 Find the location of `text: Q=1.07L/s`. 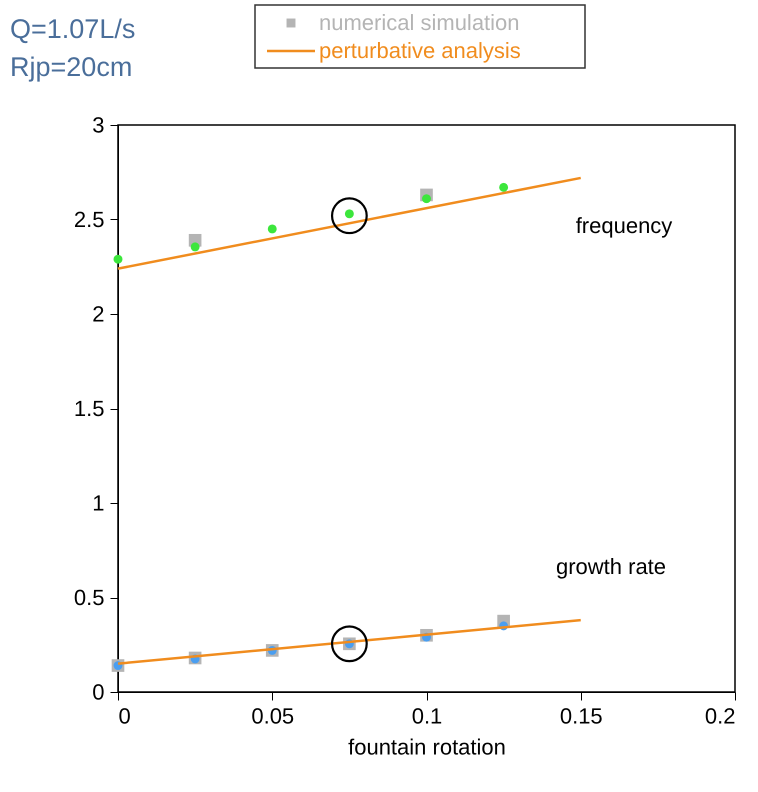

text: Q=1.07L/s is located at coordinates (73, 29).